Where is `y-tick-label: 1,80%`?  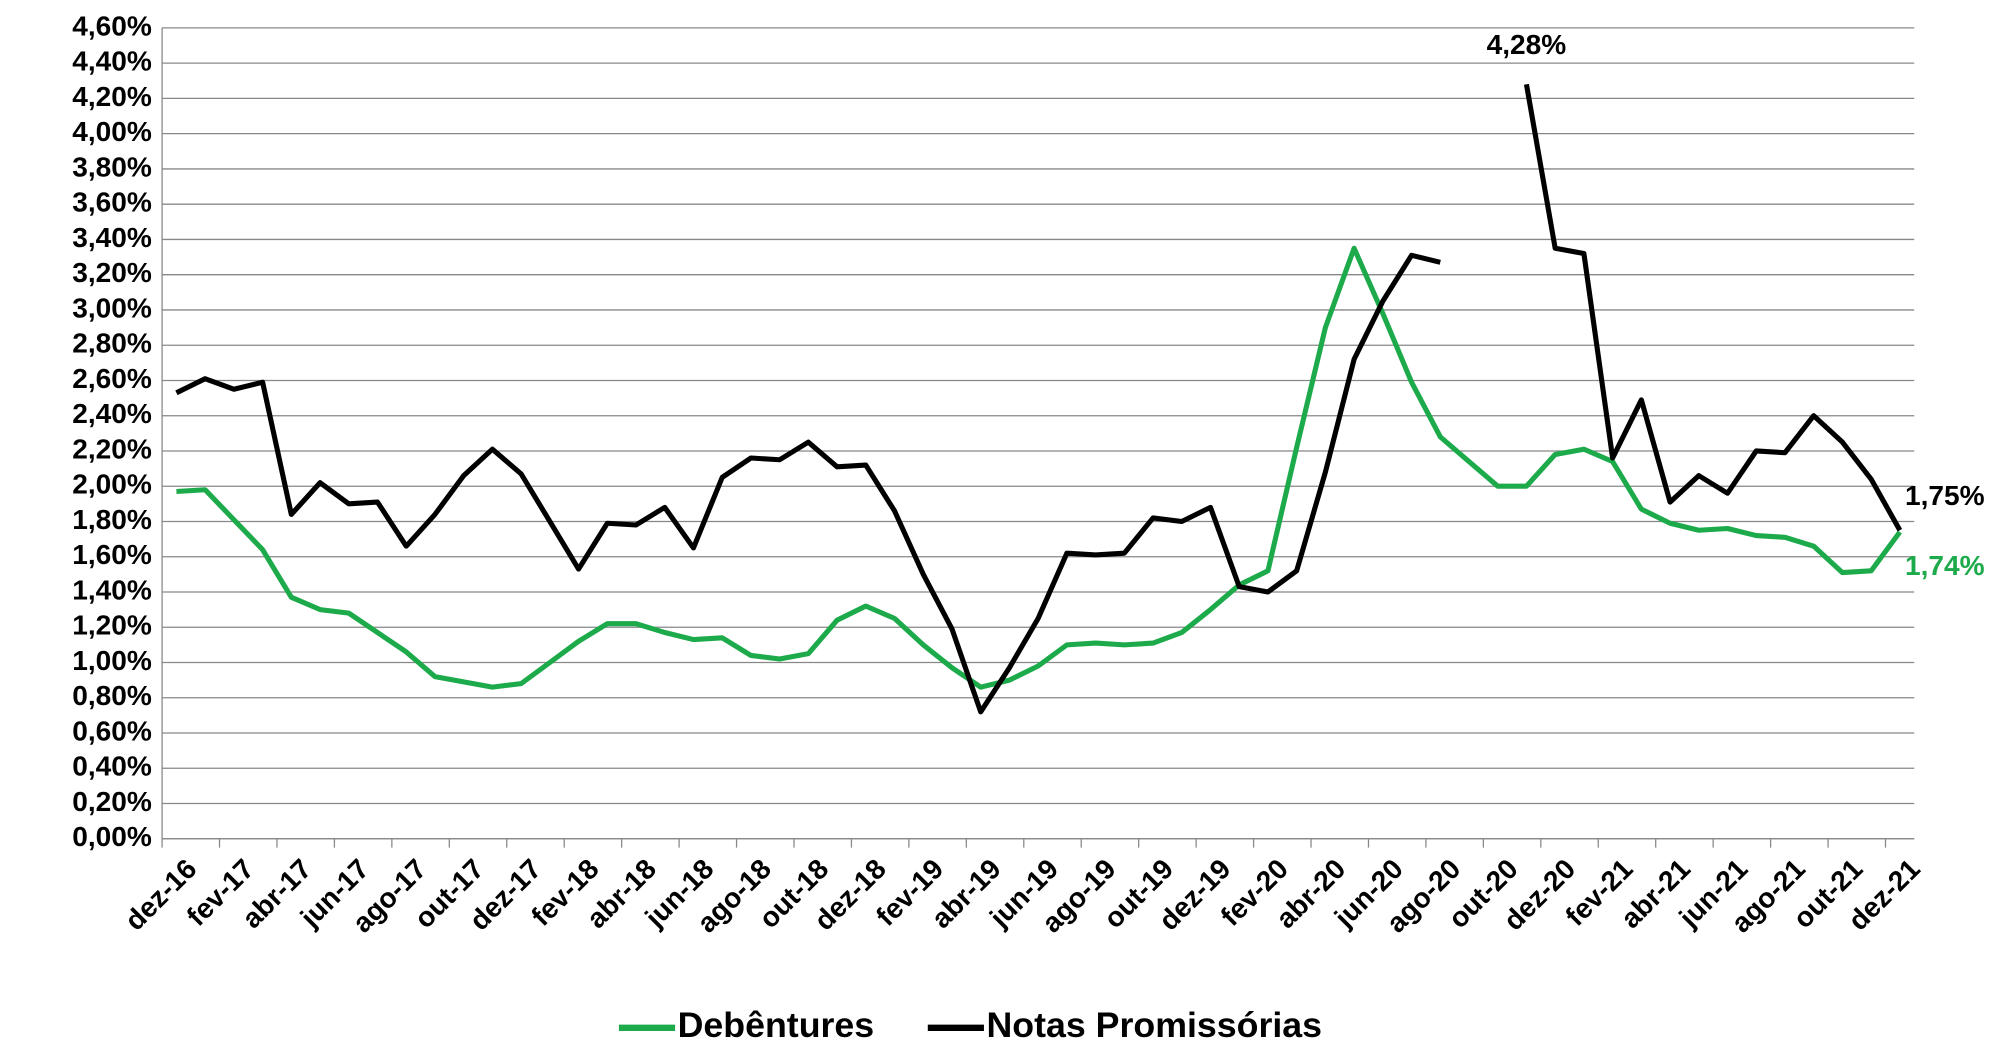
y-tick-label: 1,80% is located at coordinates (112, 519).